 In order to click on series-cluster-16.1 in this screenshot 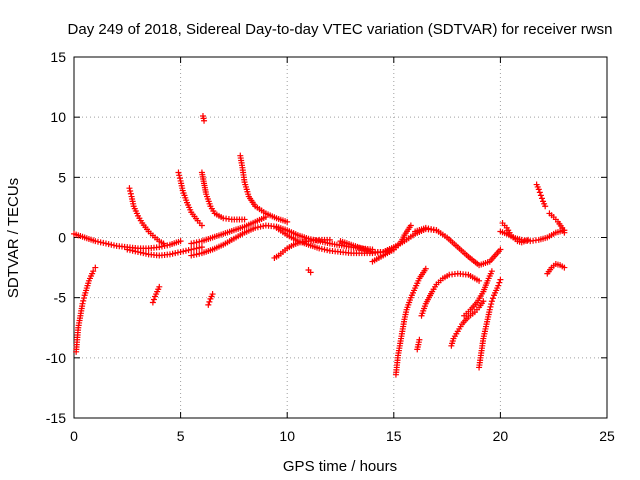, I will do `click(418, 344)`.